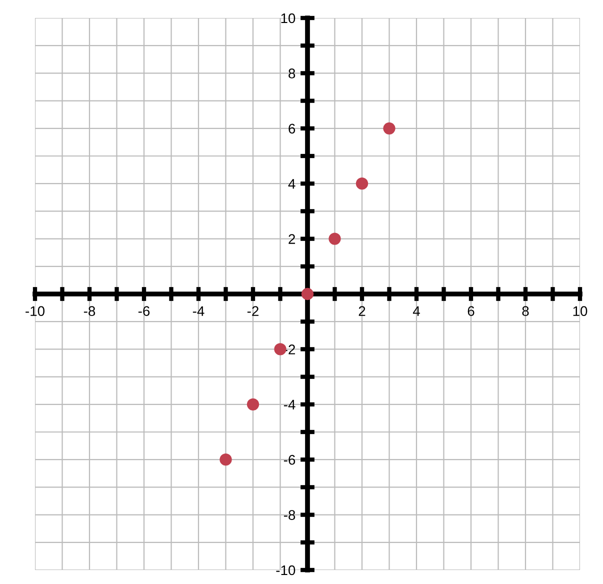 Image resolution: width=603 pixels, height=584 pixels. Describe the element at coordinates (580, 311) in the screenshot. I see `x-tick-label: 10` at that location.